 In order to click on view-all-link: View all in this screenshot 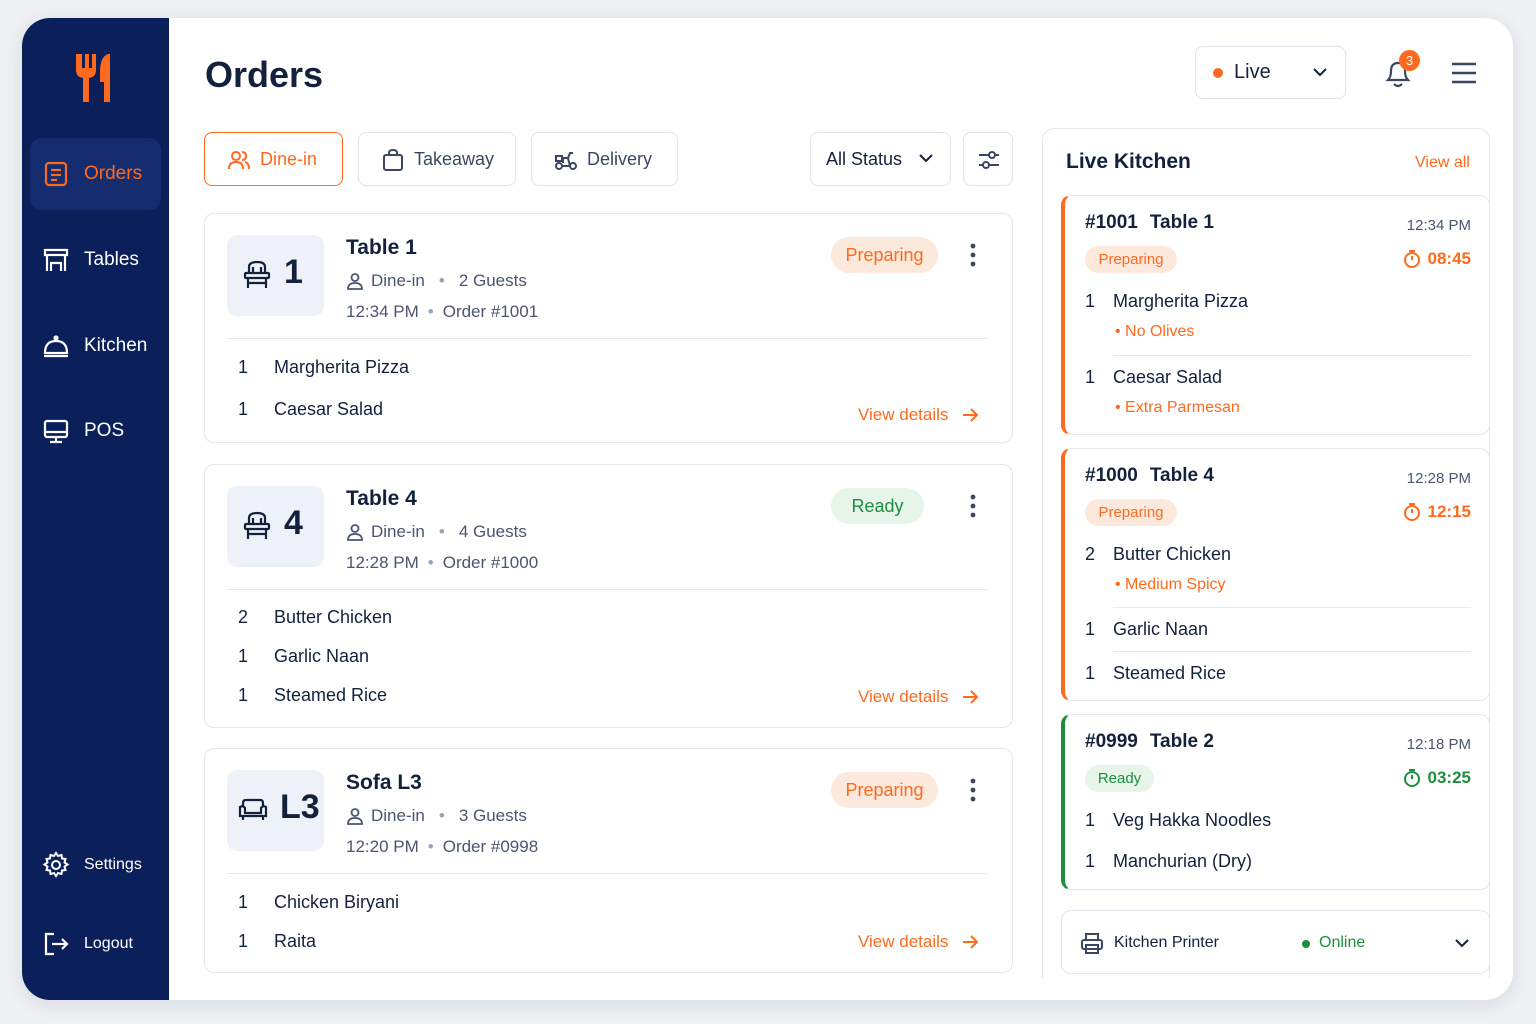, I will do `click(1442, 162)`.